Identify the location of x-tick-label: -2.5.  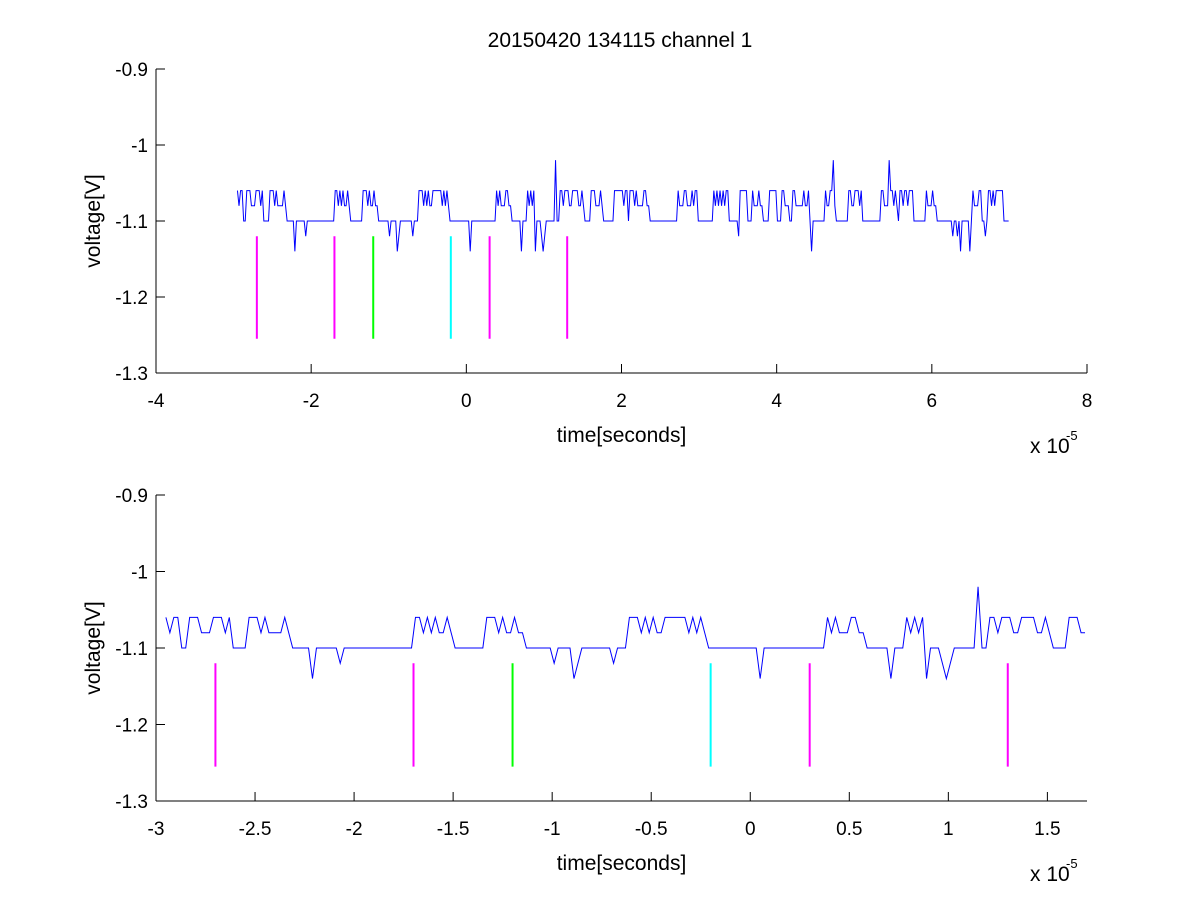
(255, 829).